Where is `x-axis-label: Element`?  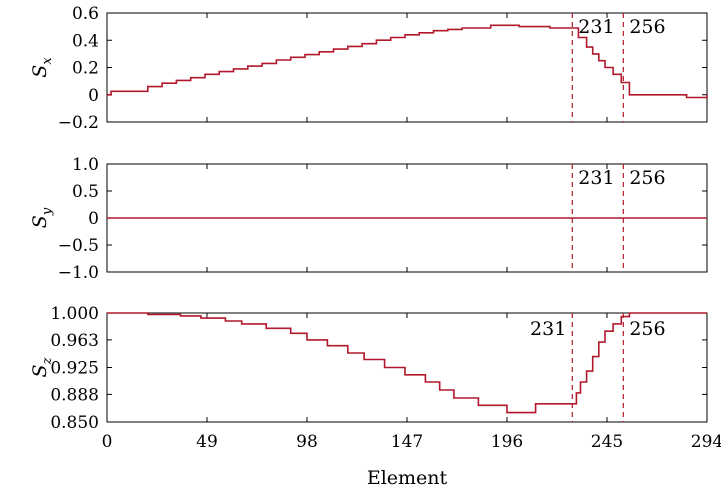
x-axis-label: Element is located at coordinates (407, 478).